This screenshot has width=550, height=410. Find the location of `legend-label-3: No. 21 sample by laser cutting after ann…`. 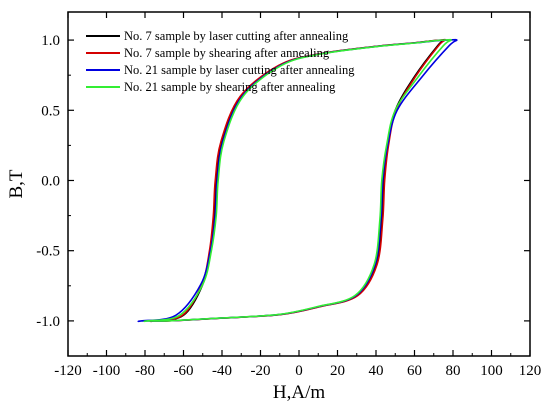

legend-label-3: No. 21 sample by laser cutting after ann… is located at coordinates (239, 70).